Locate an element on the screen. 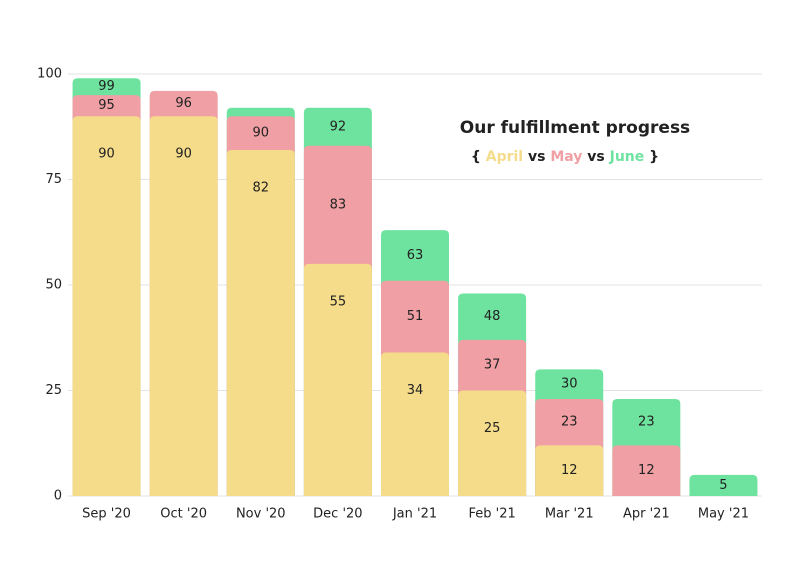 The width and height of the screenshot is (800, 566). data-label: 96 is located at coordinates (183, 103).